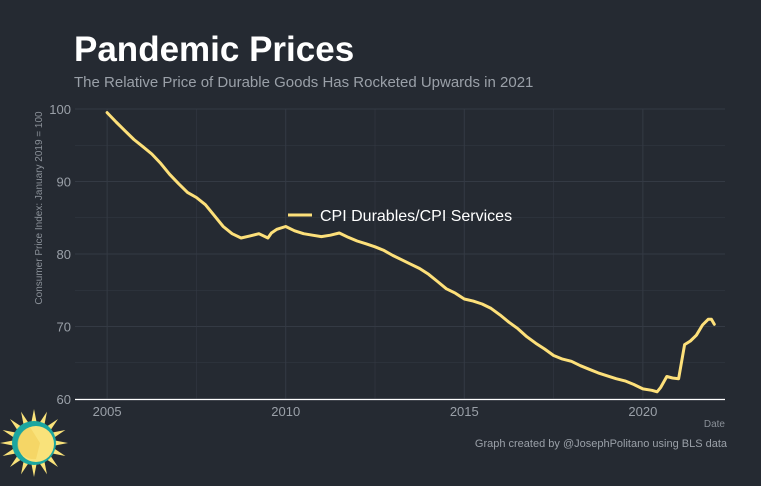  What do you see at coordinates (64, 399) in the screenshot?
I see `y-tick-label: 60` at bounding box center [64, 399].